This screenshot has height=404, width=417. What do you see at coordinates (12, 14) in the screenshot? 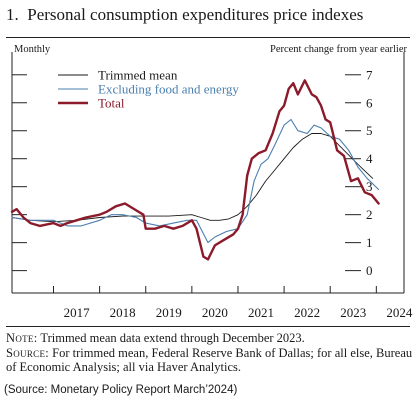
I see `figure-number: 1.` at bounding box center [12, 14].